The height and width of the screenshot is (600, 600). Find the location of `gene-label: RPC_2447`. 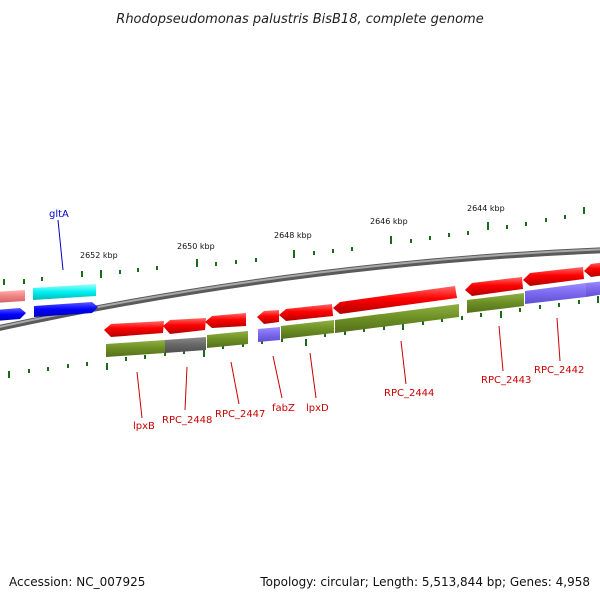

gene-label: RPC_2447 is located at coordinates (240, 414).